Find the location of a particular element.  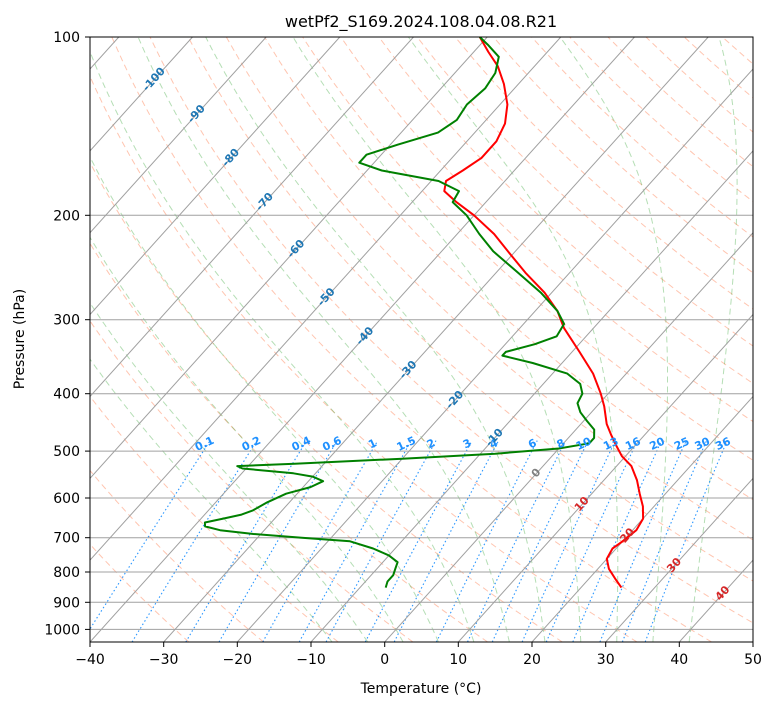

y-tick-label: 200 is located at coordinates (66, 216).